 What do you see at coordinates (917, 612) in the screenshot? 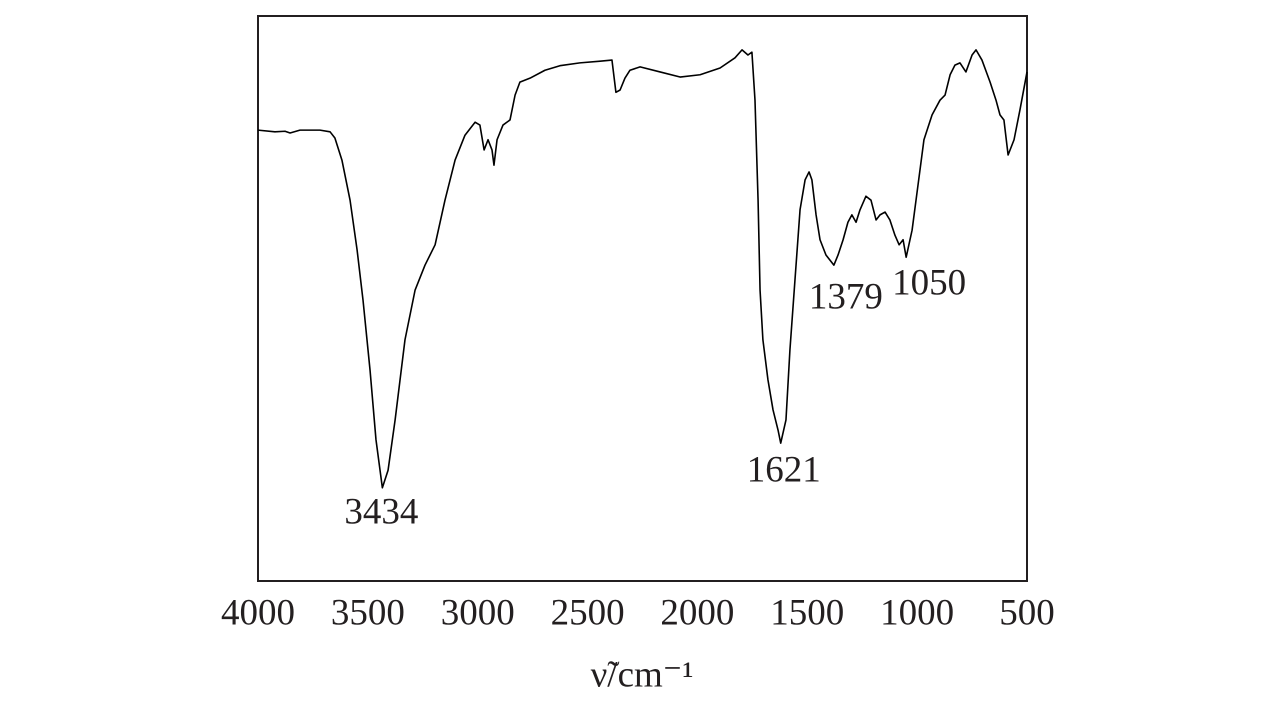
I see `x-tick-label: 1000` at bounding box center [917, 612].